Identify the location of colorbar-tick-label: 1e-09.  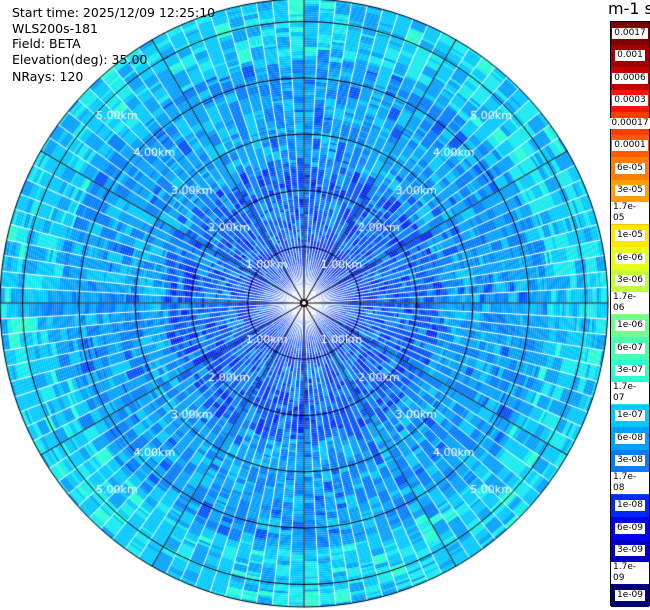
(630, 596).